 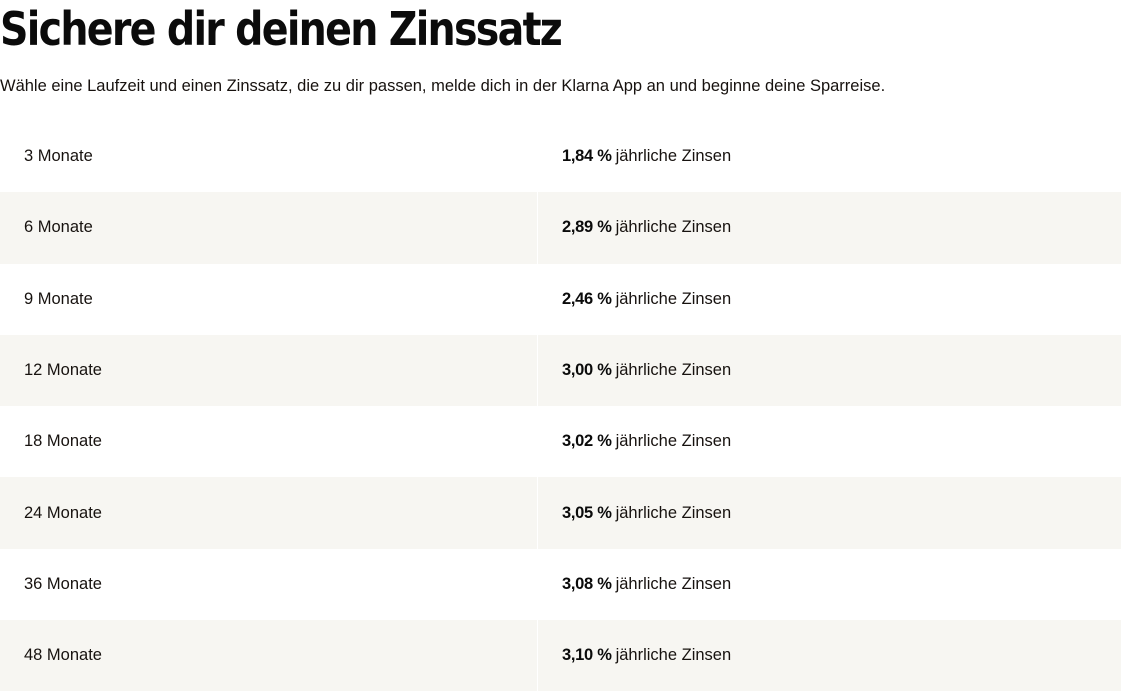 I want to click on rate-cell: 1,84 % jährliche Zinsen, so click(x=829, y=156).